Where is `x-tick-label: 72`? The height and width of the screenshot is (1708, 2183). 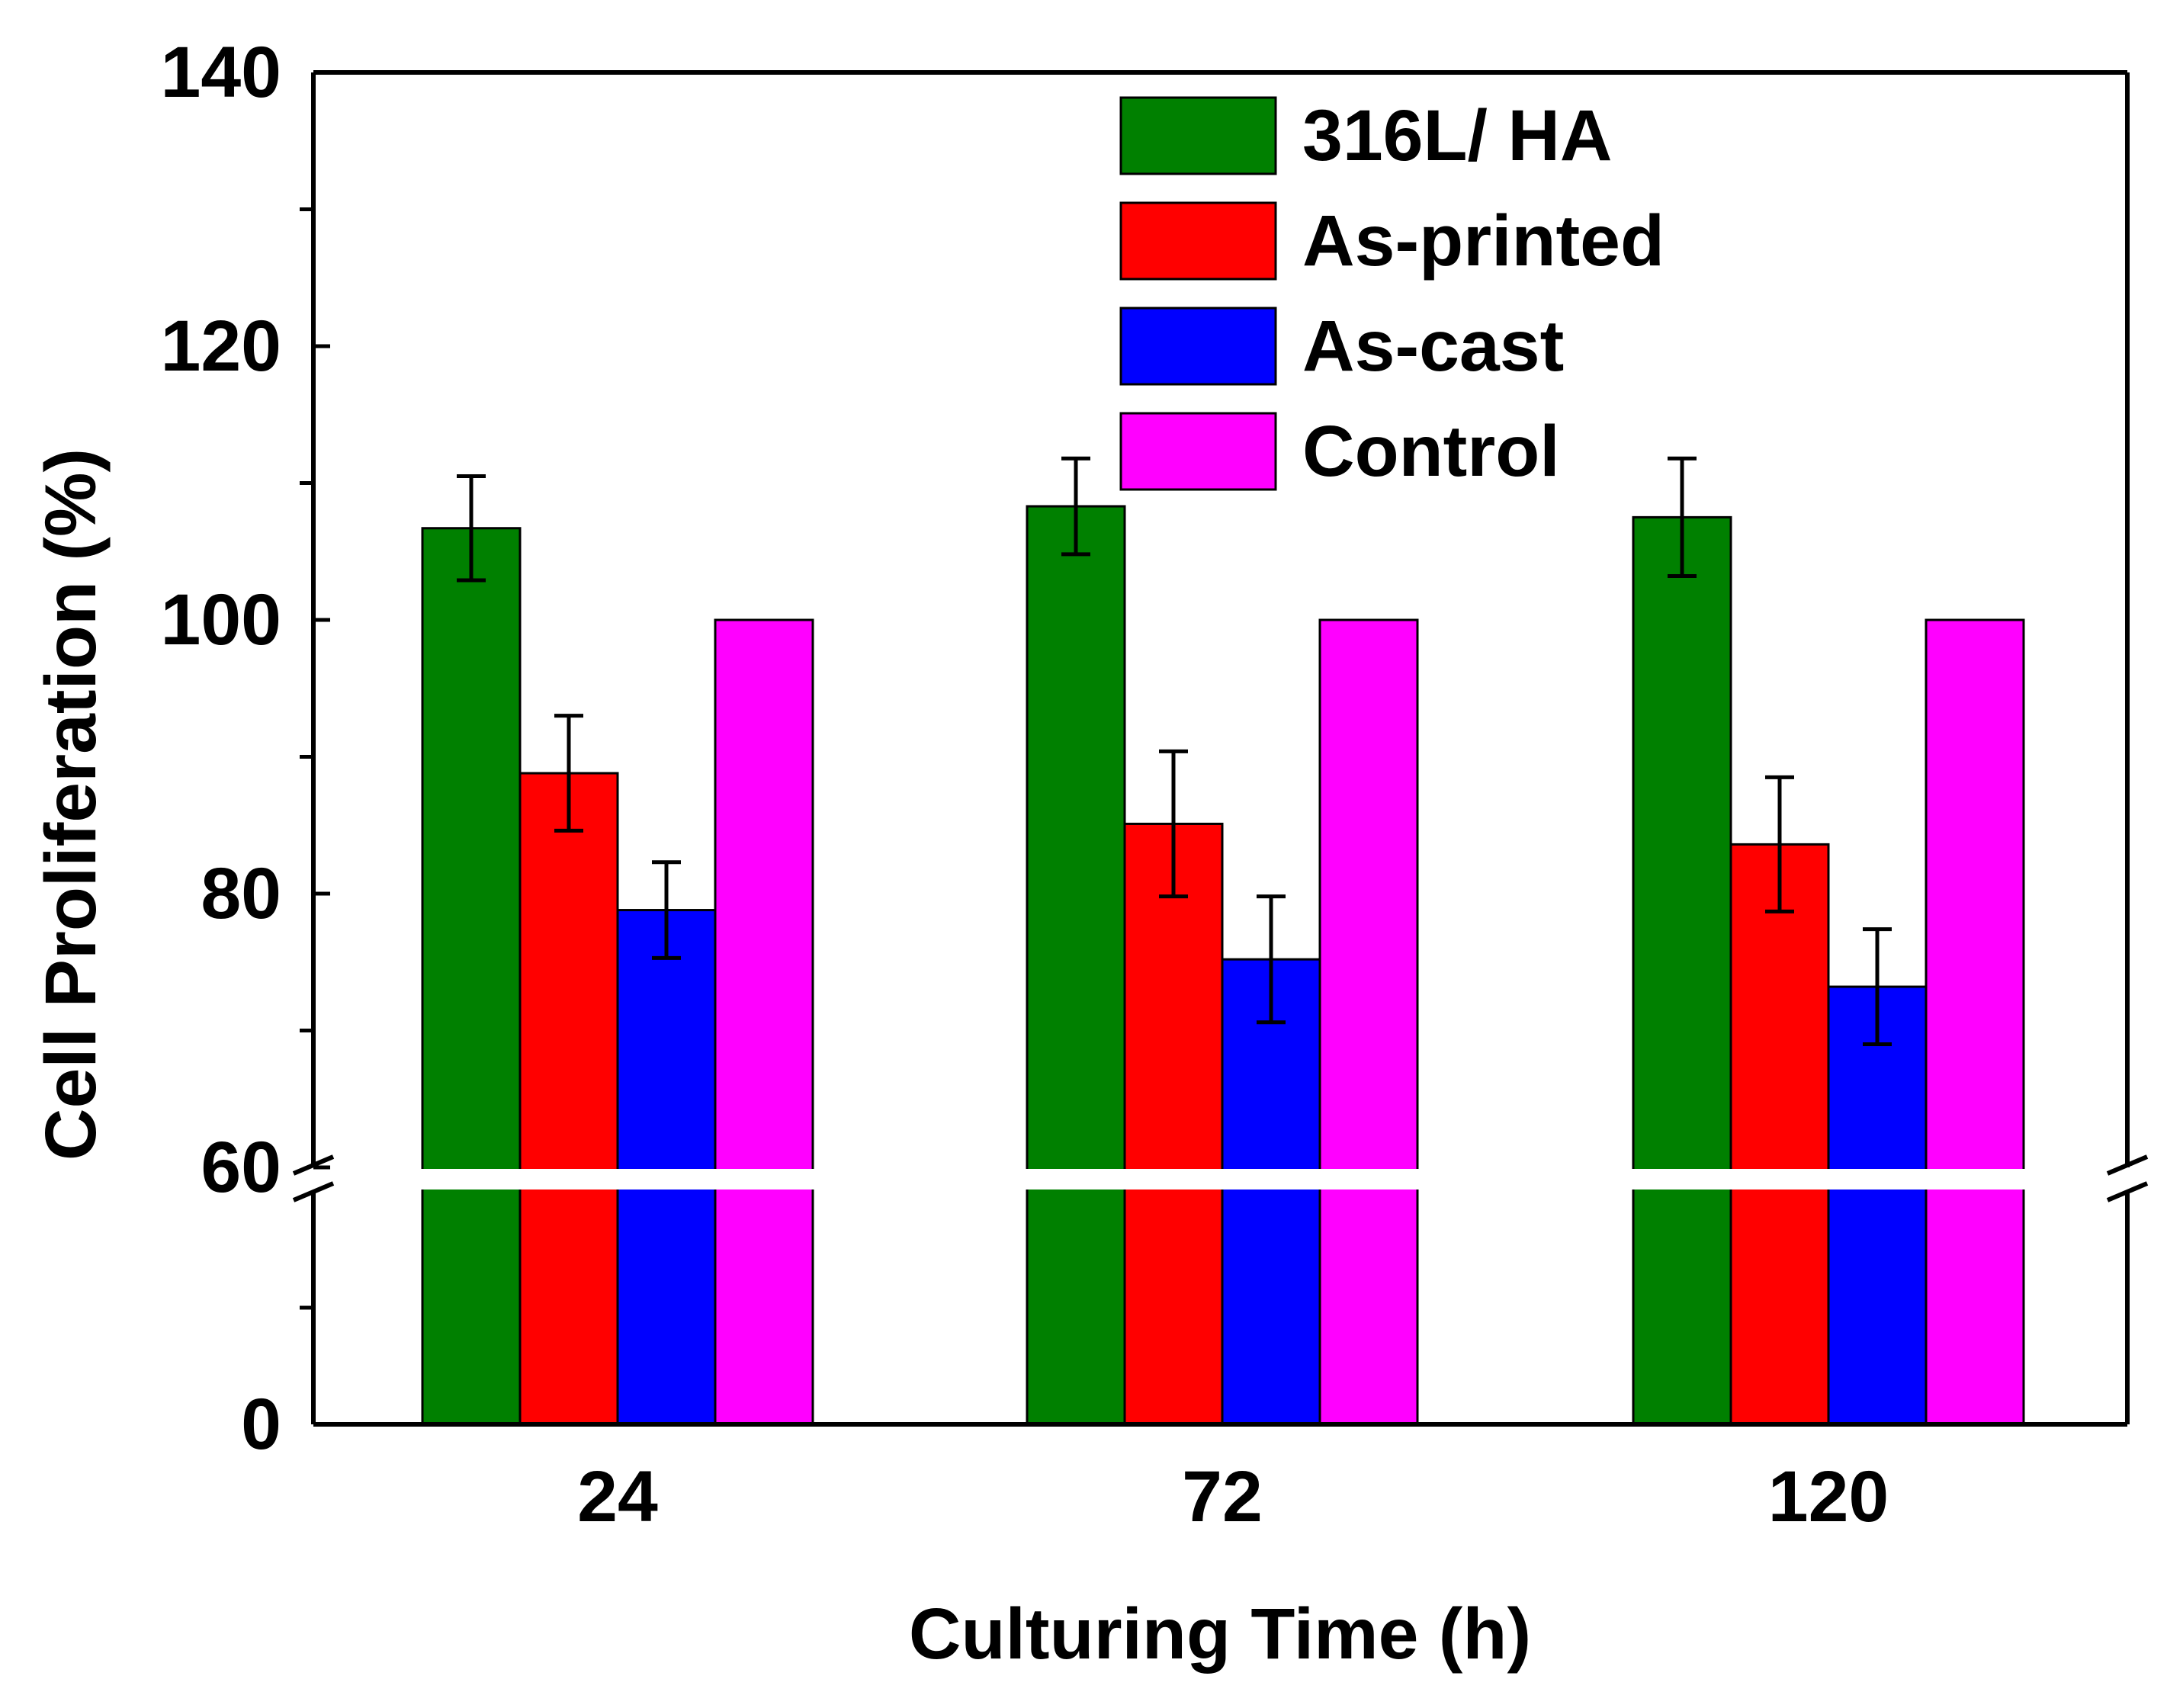
x-tick-label: 72 is located at coordinates (1222, 1496).